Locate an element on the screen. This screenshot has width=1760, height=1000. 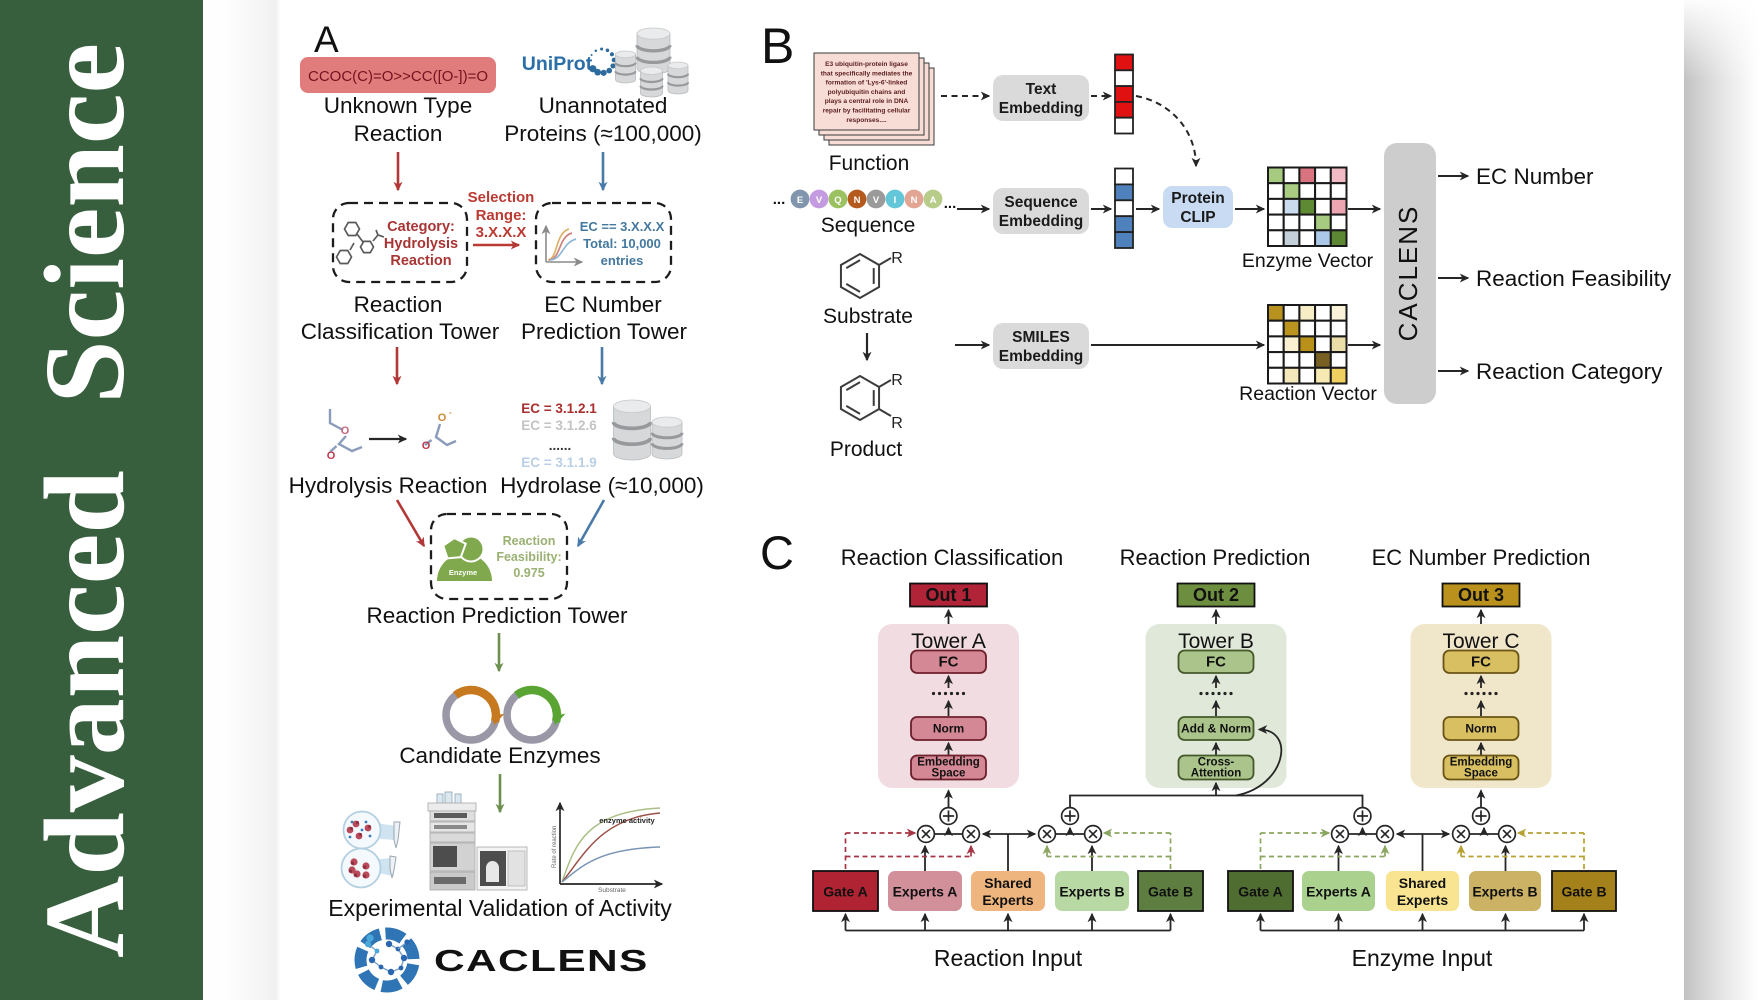
svg-text: enzyme activity is located at coordinates (627, 820).